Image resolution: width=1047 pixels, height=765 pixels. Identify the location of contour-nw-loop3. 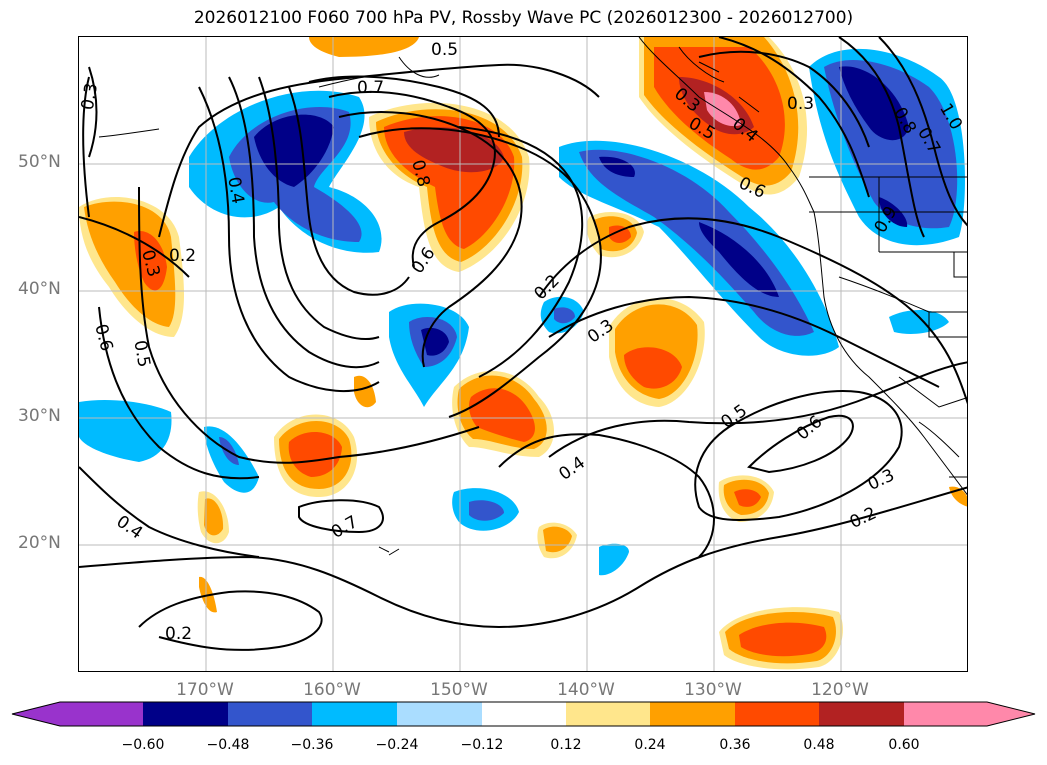
(319, 208).